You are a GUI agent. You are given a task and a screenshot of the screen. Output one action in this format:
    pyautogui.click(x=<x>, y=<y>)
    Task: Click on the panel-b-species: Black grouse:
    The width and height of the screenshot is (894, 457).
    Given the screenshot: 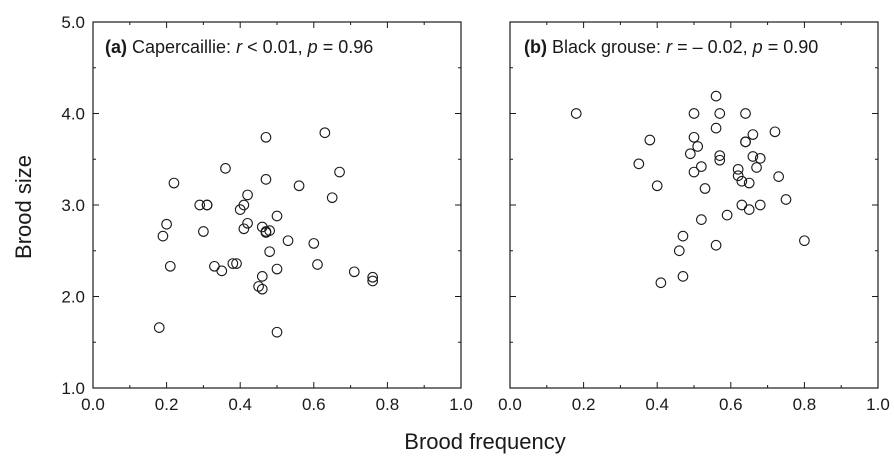 What is the action you would take?
    pyautogui.click(x=606, y=47)
    